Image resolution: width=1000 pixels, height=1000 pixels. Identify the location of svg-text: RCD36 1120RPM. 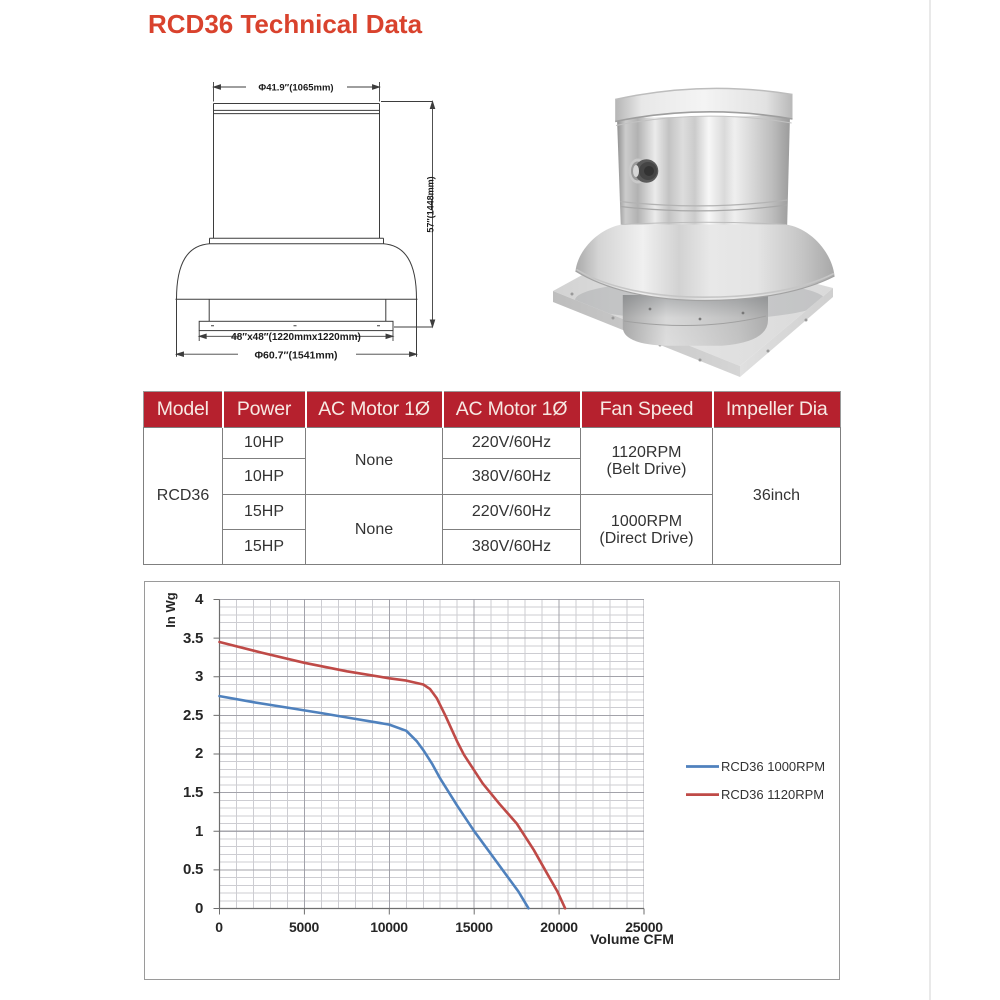
(772, 794).